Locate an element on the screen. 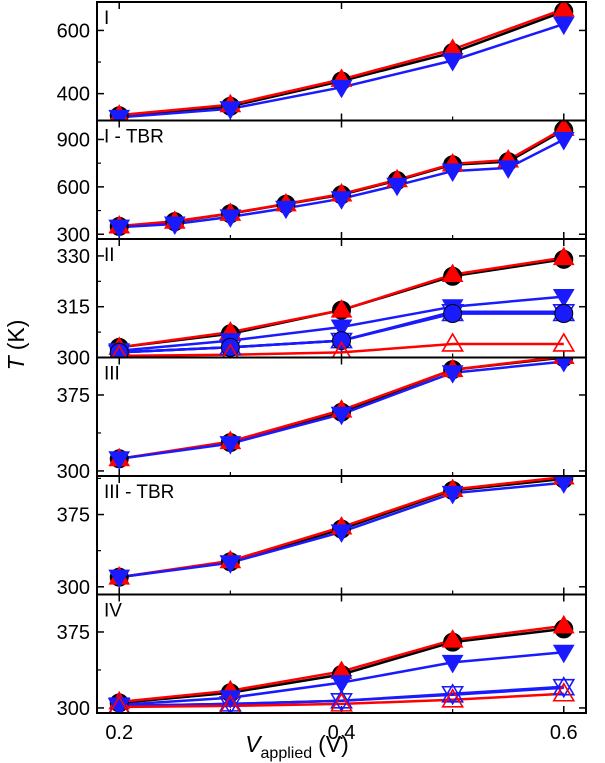 This screenshot has height=763, width=605. x-axis-unit: (V) is located at coordinates (333, 744).